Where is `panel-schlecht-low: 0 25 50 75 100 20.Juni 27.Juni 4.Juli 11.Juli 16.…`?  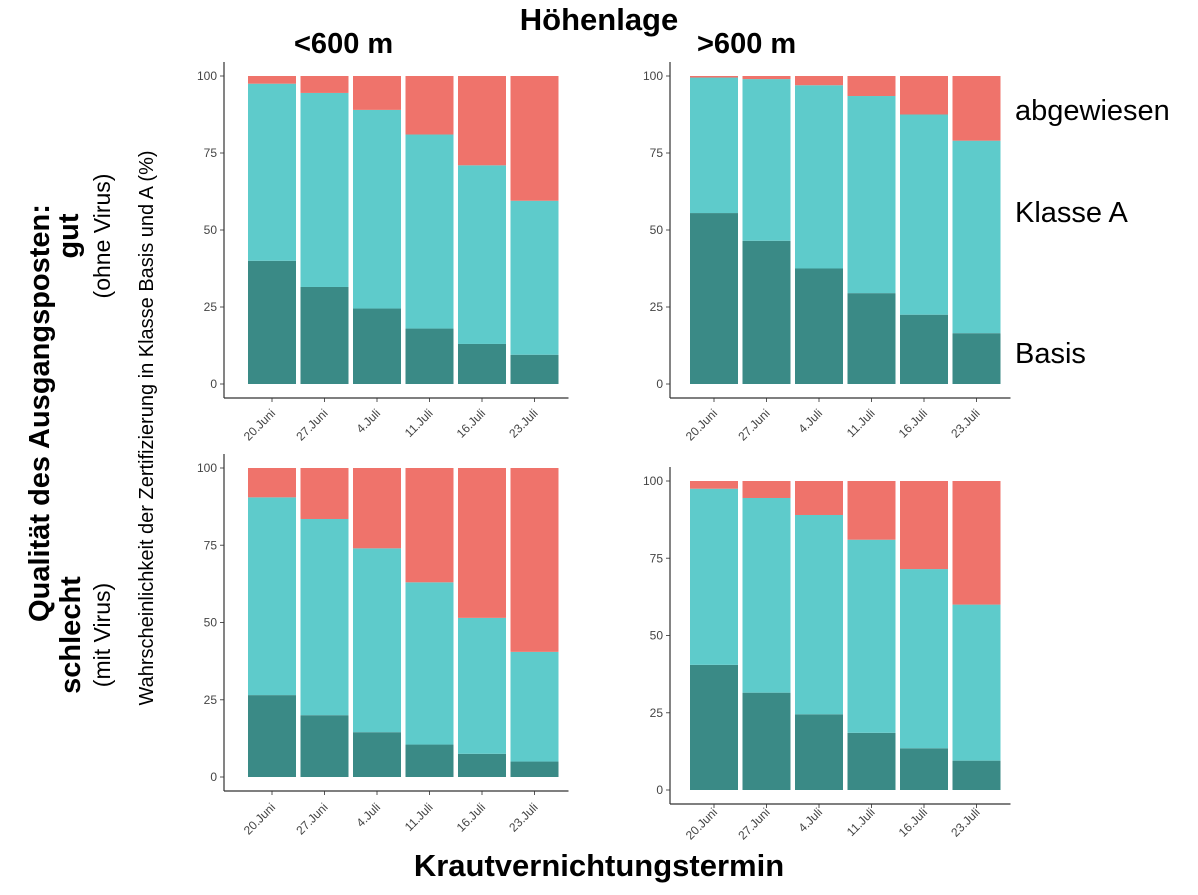 panel-schlecht-low: 0 25 50 75 100 20.Juni 27.Juni 4.Juli 11.Juli 16.… is located at coordinates (383, 645).